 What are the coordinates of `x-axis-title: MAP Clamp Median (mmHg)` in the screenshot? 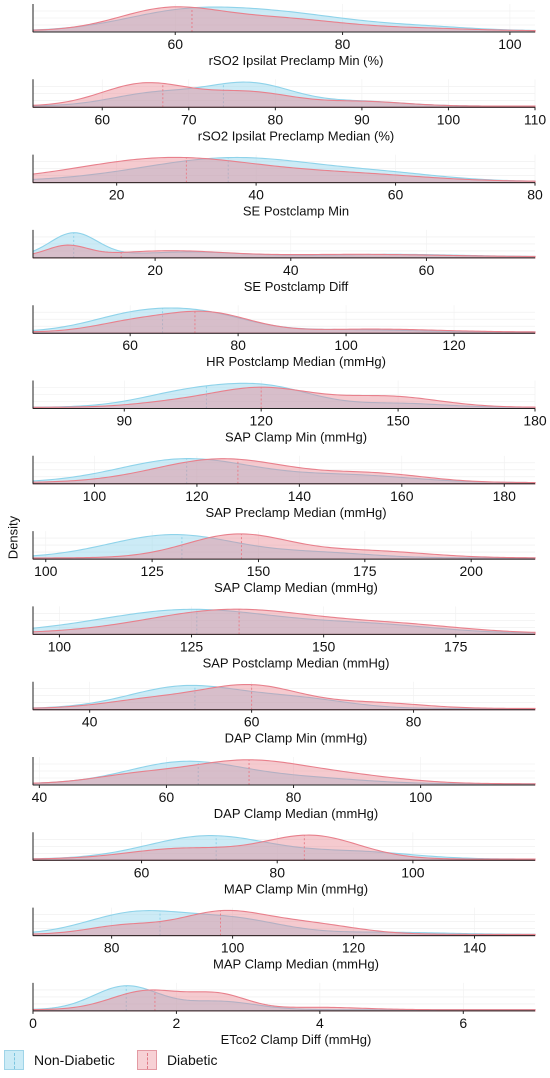 It's located at (296, 964).